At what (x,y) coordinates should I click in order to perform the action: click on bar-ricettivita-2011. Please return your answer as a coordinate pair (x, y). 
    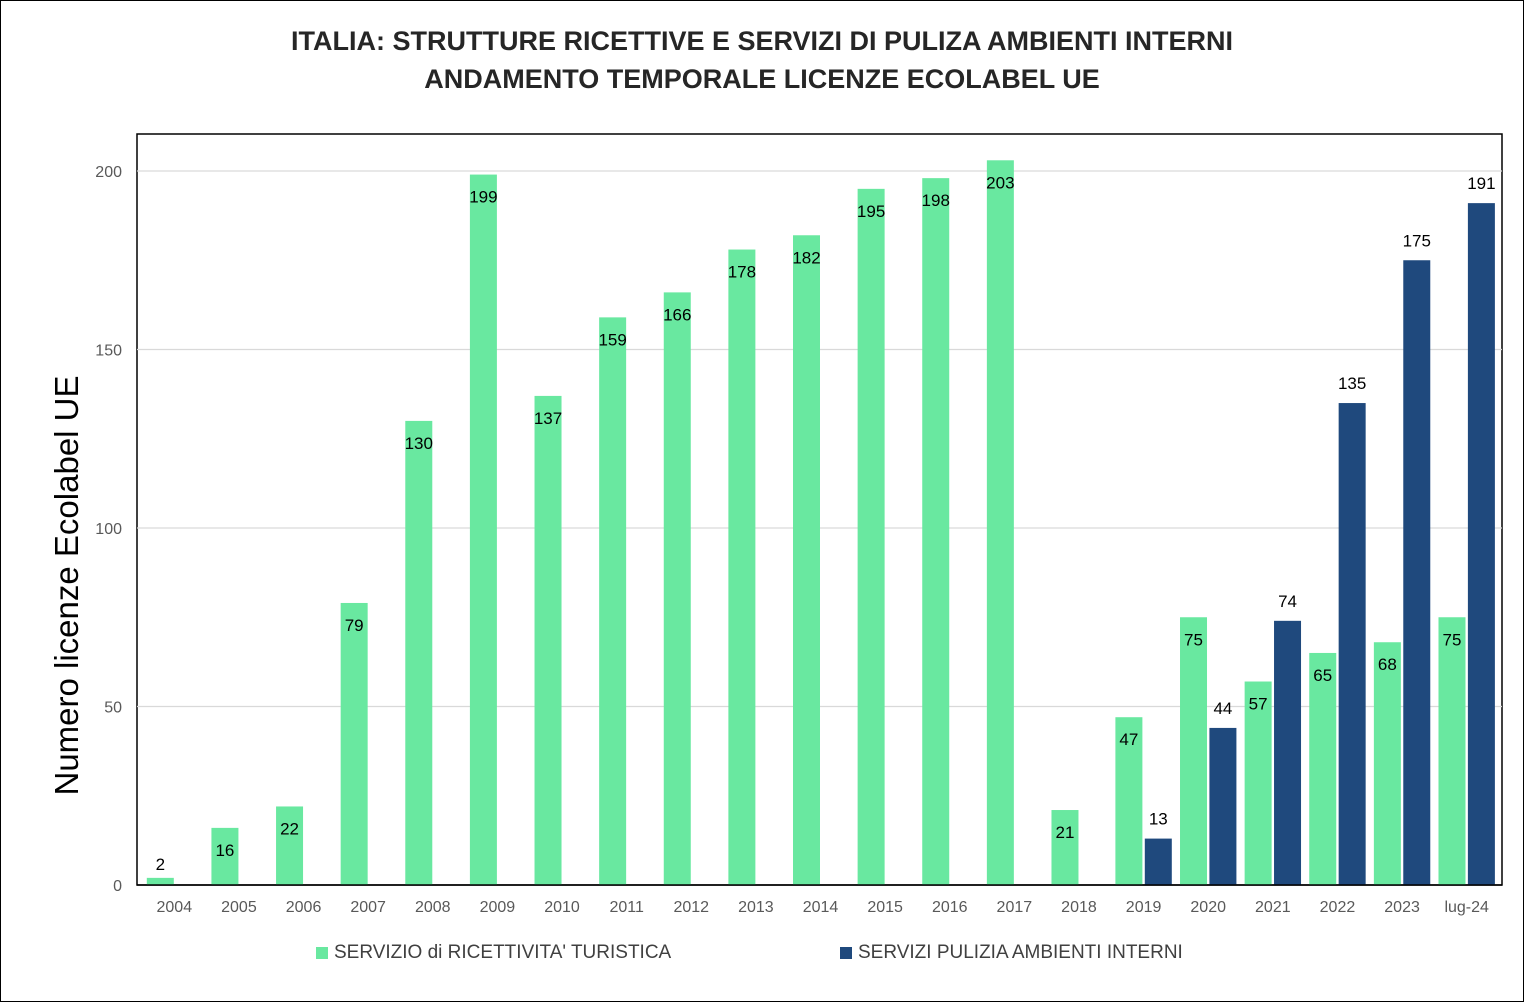
    Looking at the image, I should click on (613, 601).